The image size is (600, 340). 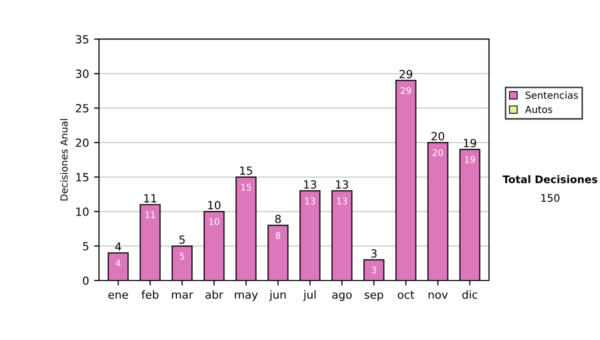 What do you see at coordinates (246, 296) in the screenshot?
I see `x-tick-label: may` at bounding box center [246, 296].